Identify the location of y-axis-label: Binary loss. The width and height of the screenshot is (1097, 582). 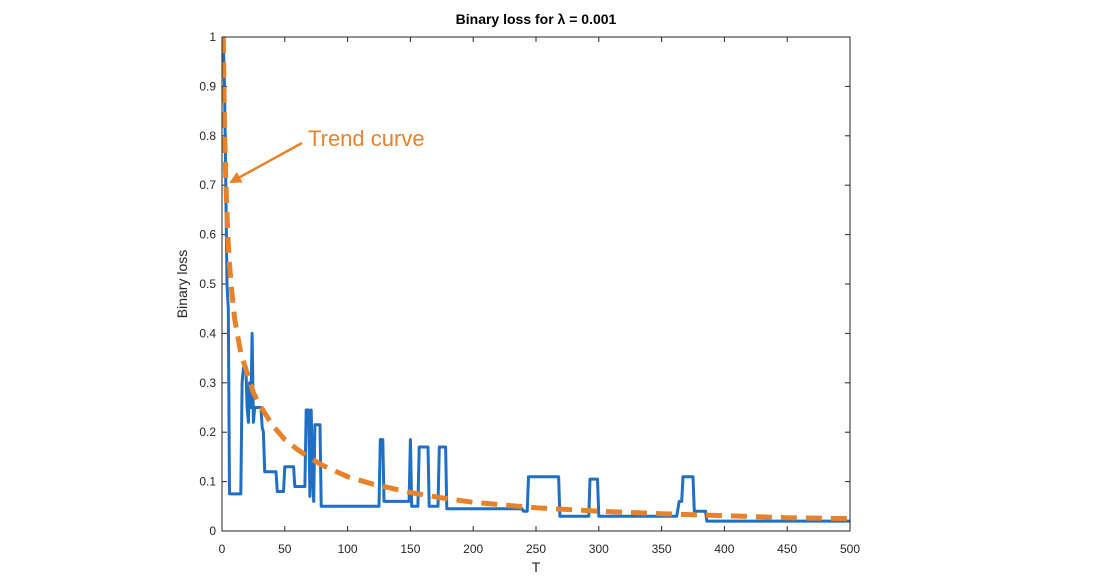
(182, 284).